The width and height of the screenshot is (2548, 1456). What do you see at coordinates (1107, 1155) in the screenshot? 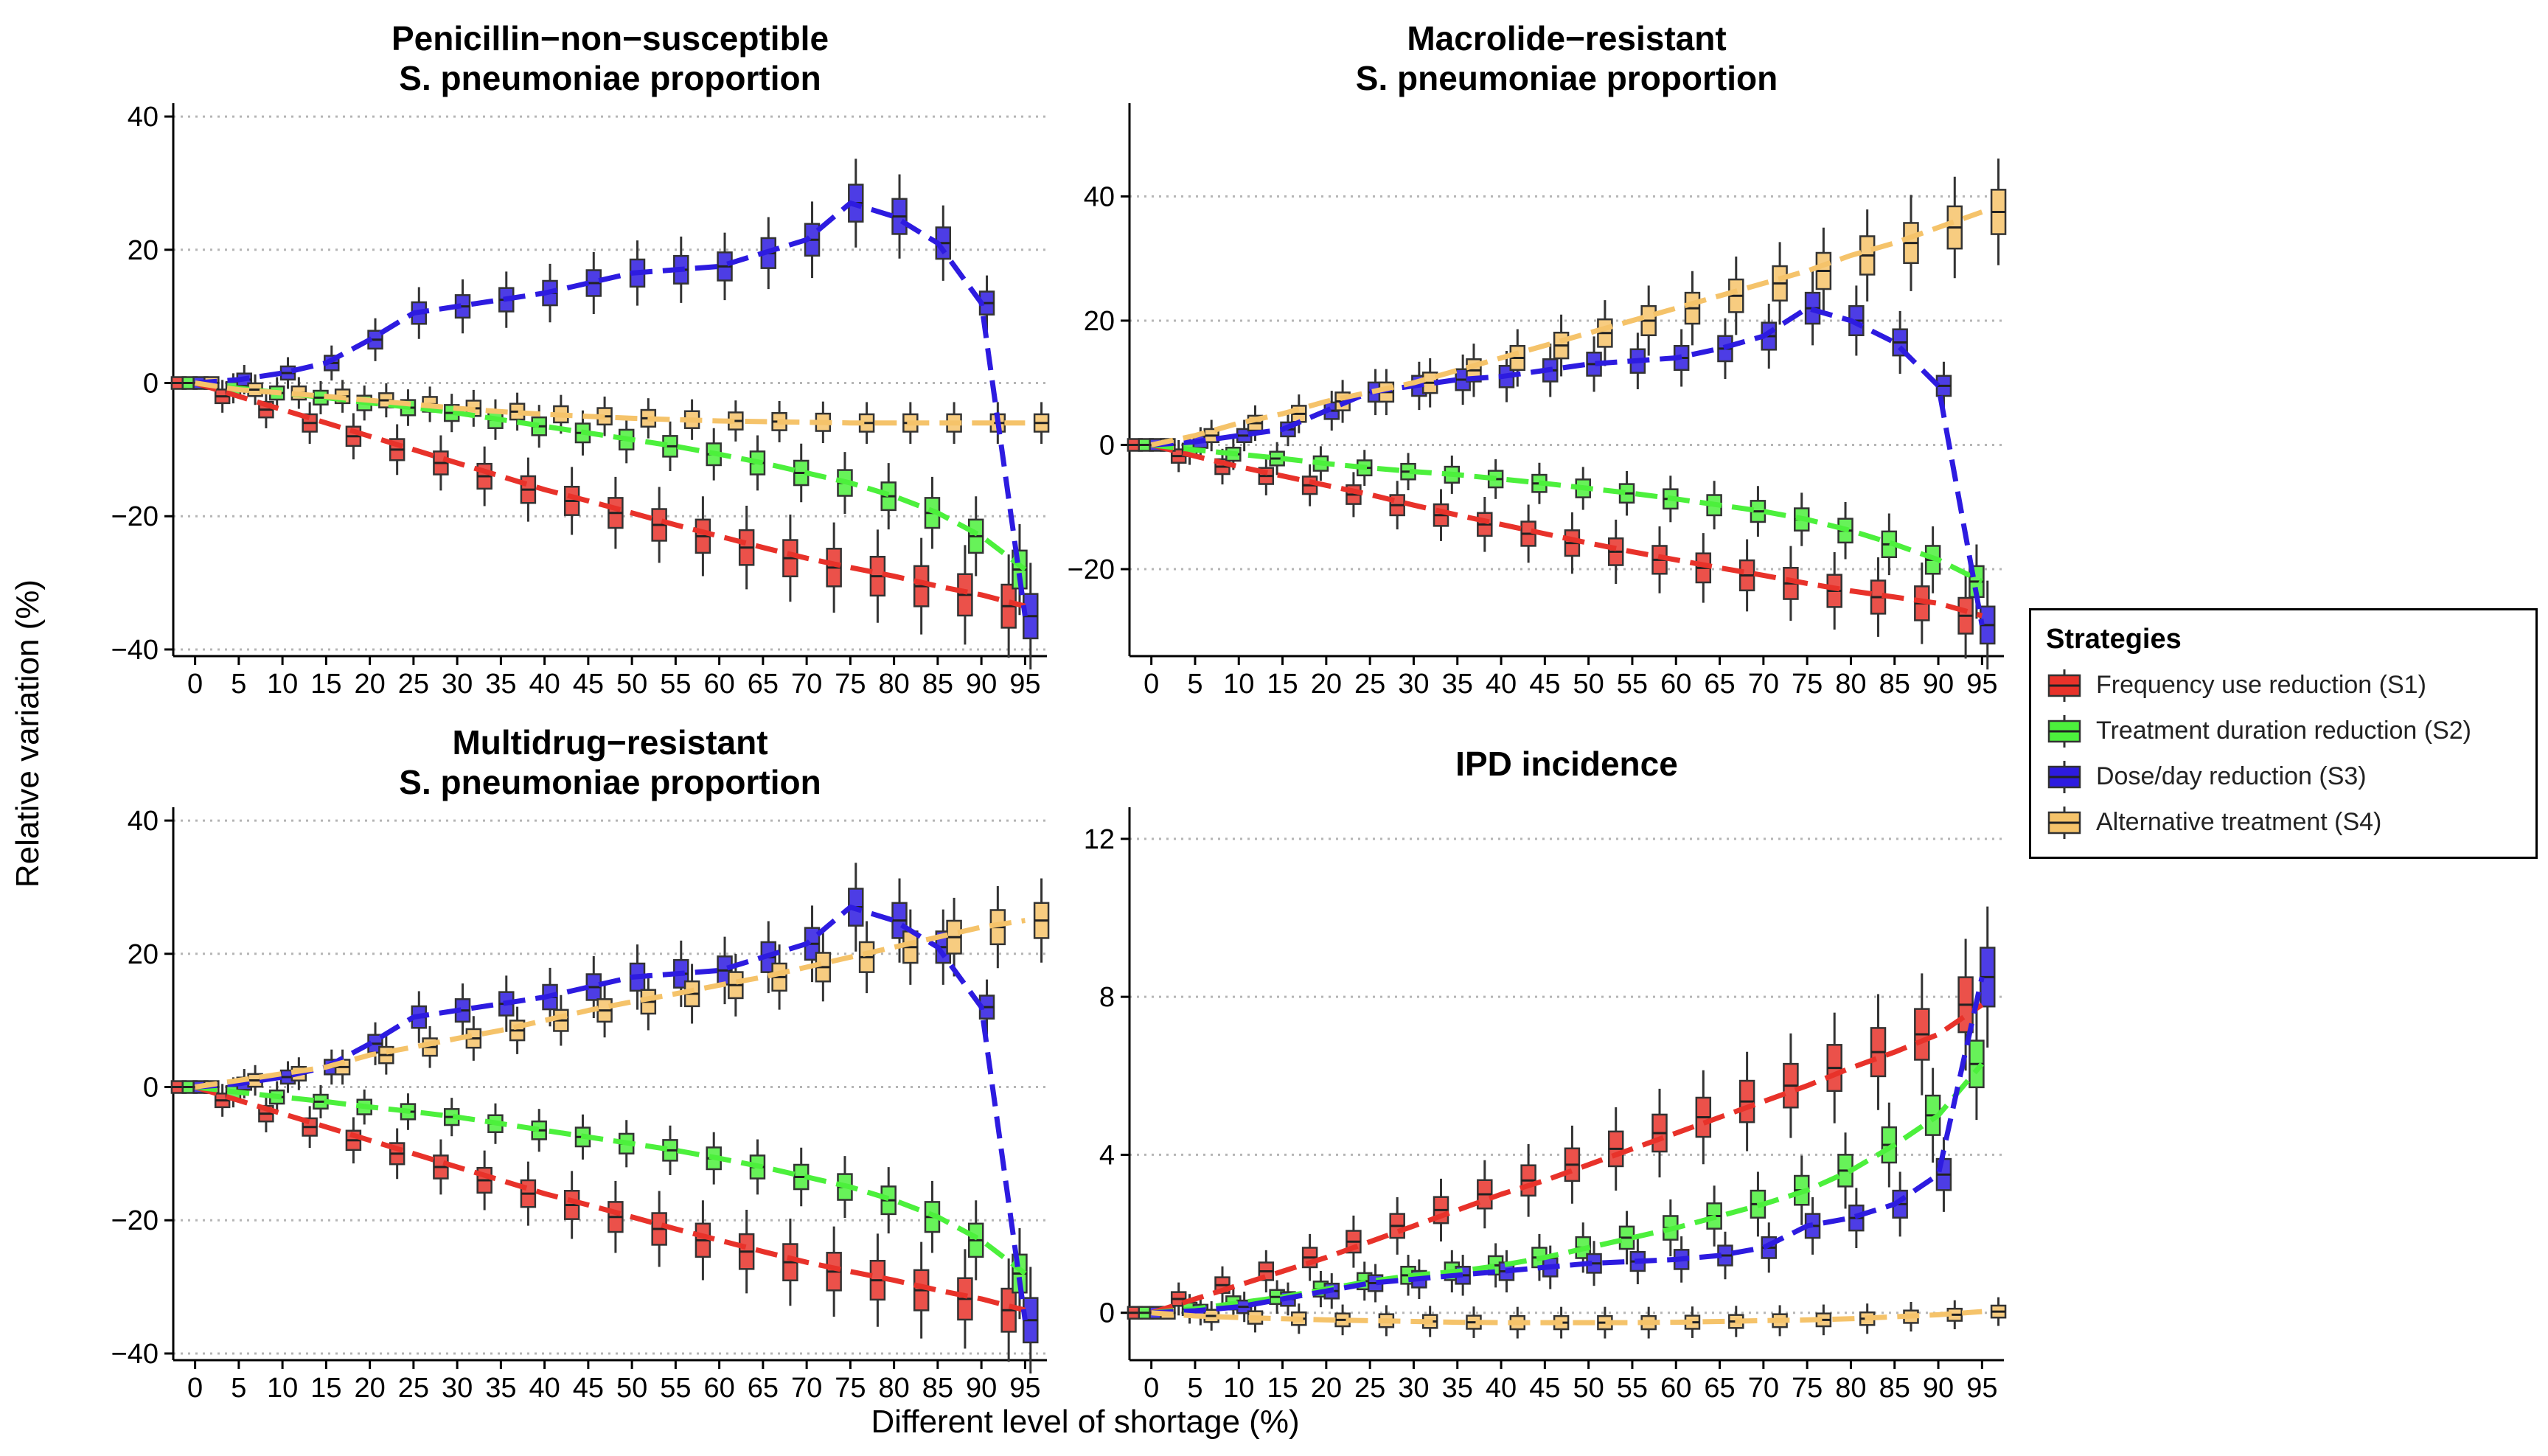
I see `y-tick-label: 4` at bounding box center [1107, 1155].